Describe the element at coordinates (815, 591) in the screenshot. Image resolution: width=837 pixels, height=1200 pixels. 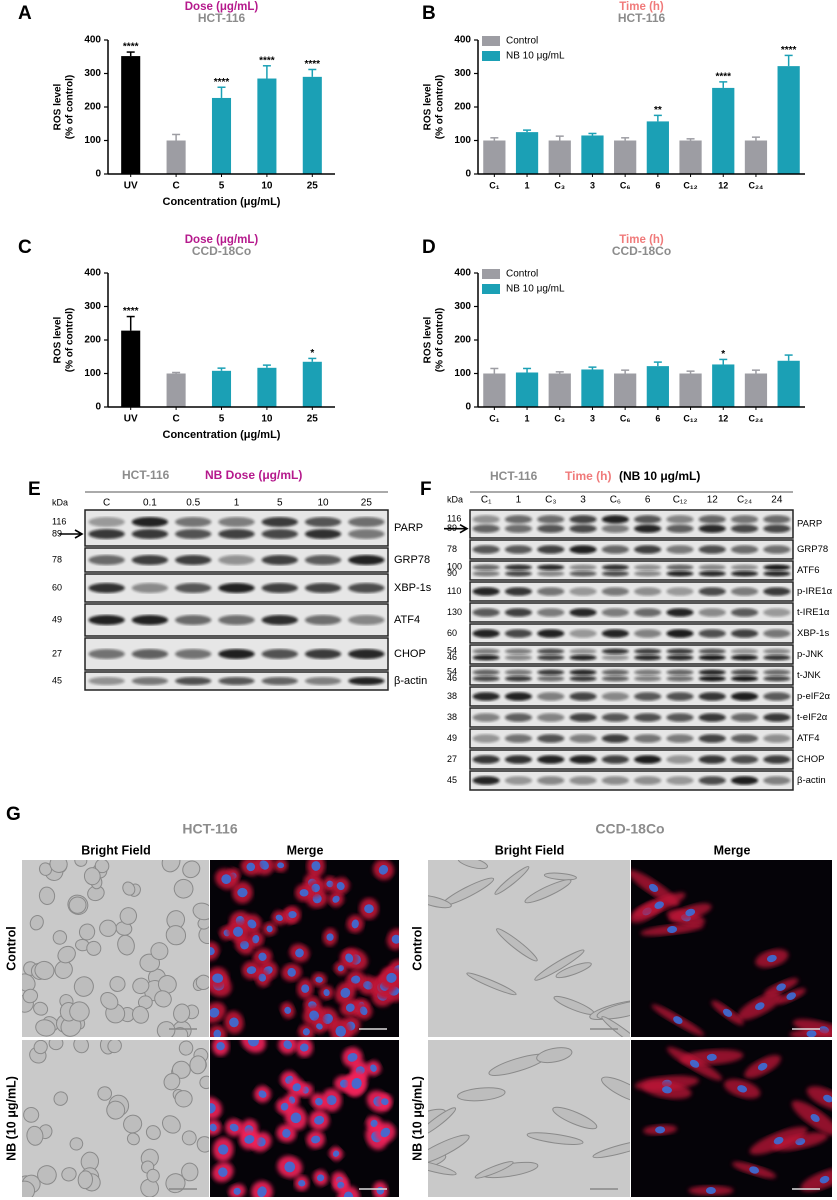
I see `protein-label: p-IRE1α` at that location.